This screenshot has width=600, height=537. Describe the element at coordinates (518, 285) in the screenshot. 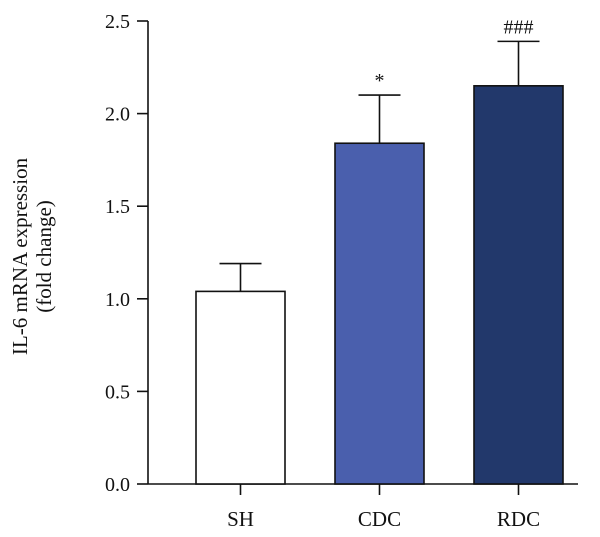

I see `bar-rdc` at that location.